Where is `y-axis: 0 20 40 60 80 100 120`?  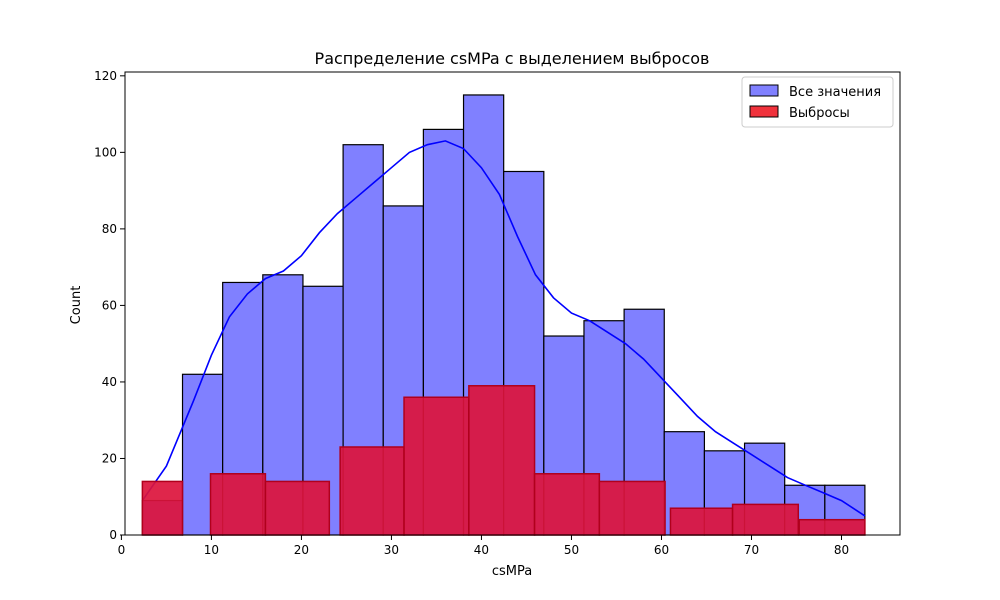
y-axis: 0 20 40 60 80 100 120 is located at coordinates (109, 305).